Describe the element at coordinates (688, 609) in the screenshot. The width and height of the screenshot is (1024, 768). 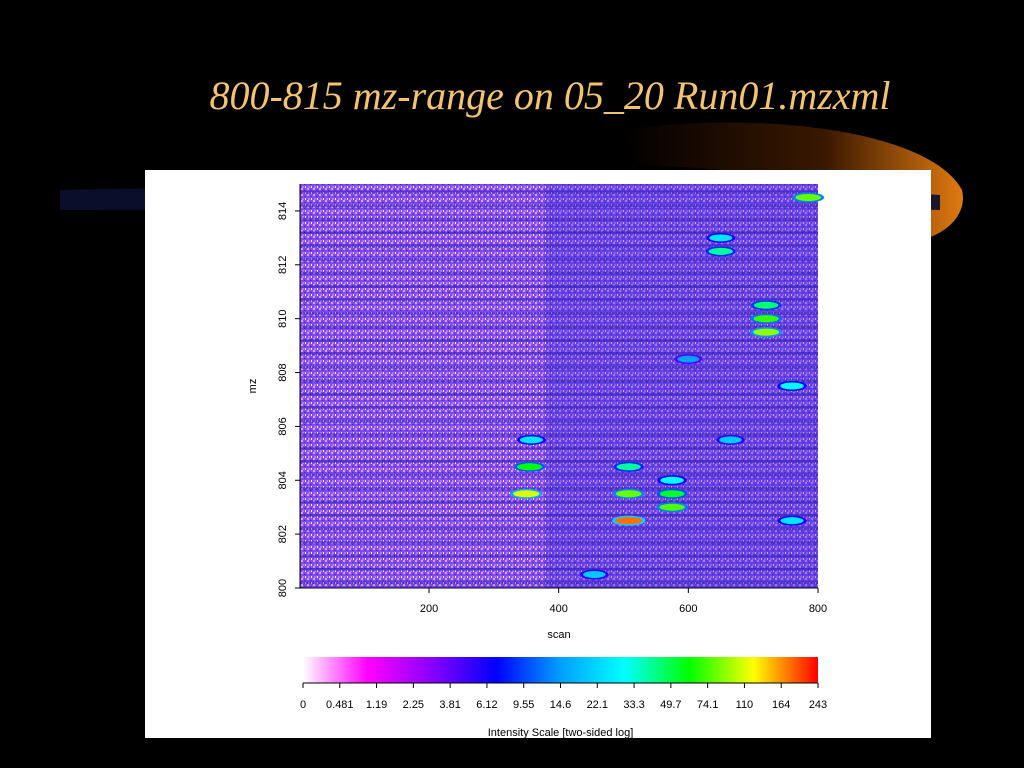
I see `x-tick-label: 600` at that location.